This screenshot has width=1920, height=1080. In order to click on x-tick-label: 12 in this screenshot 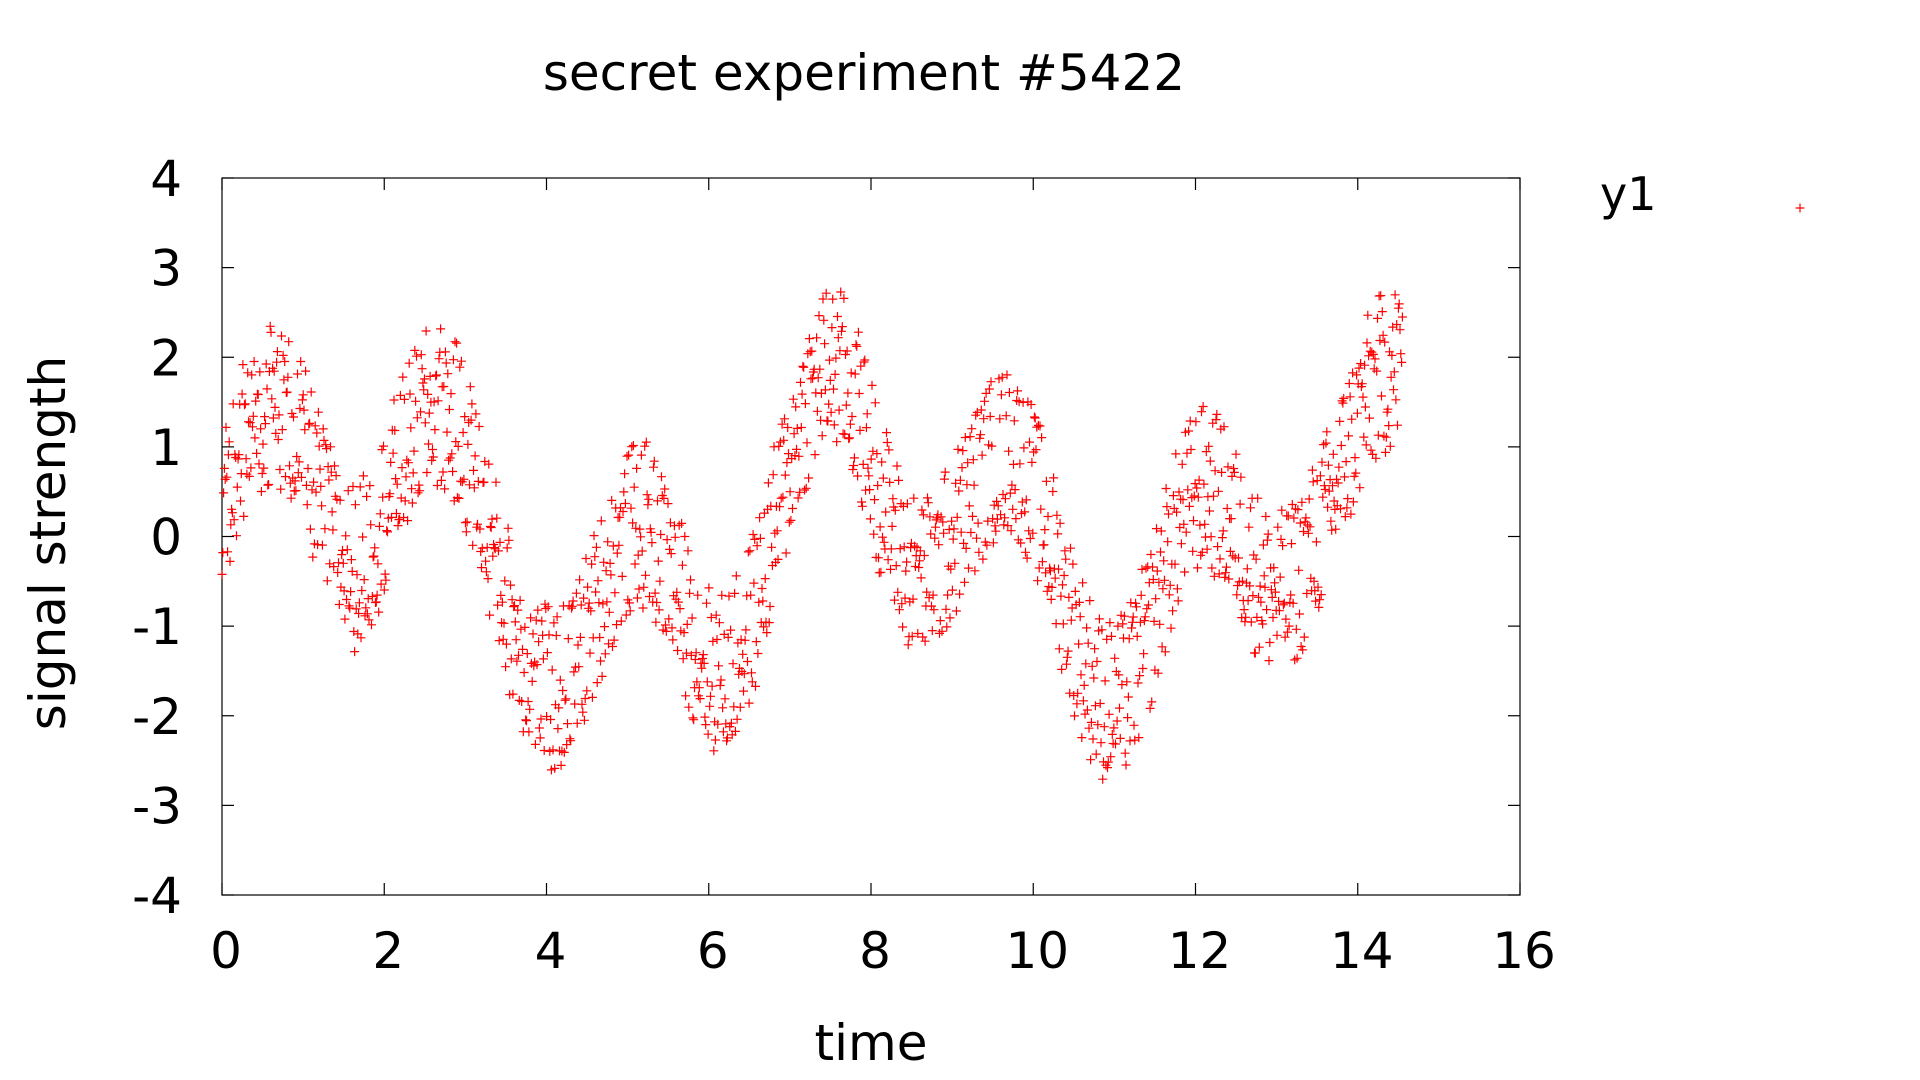, I will do `click(1200, 951)`.